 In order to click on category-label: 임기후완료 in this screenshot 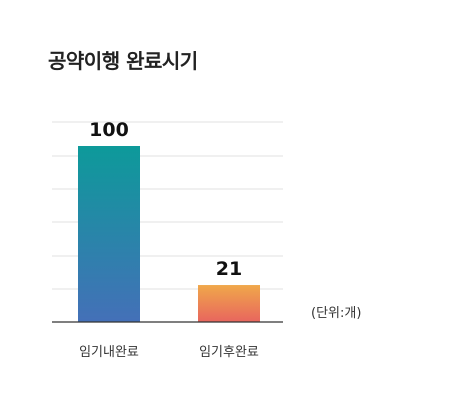, I will do `click(229, 352)`.